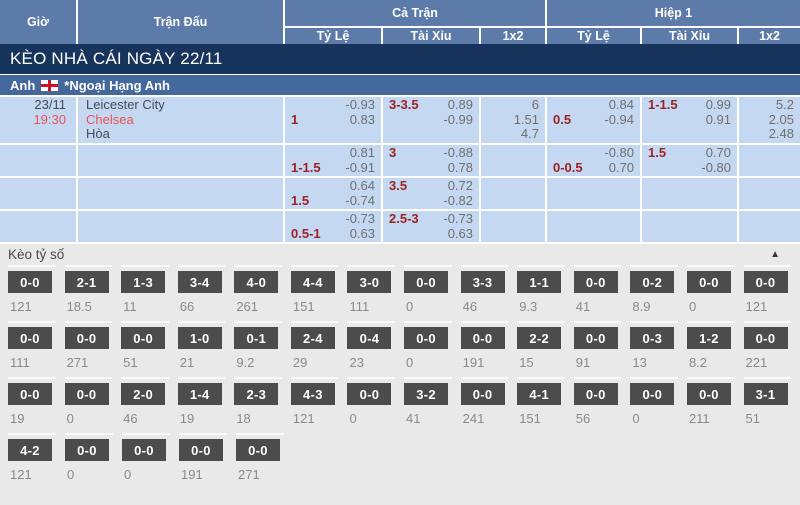 This screenshot has height=505, width=800. I want to click on score-label: 1-4, so click(199, 394).